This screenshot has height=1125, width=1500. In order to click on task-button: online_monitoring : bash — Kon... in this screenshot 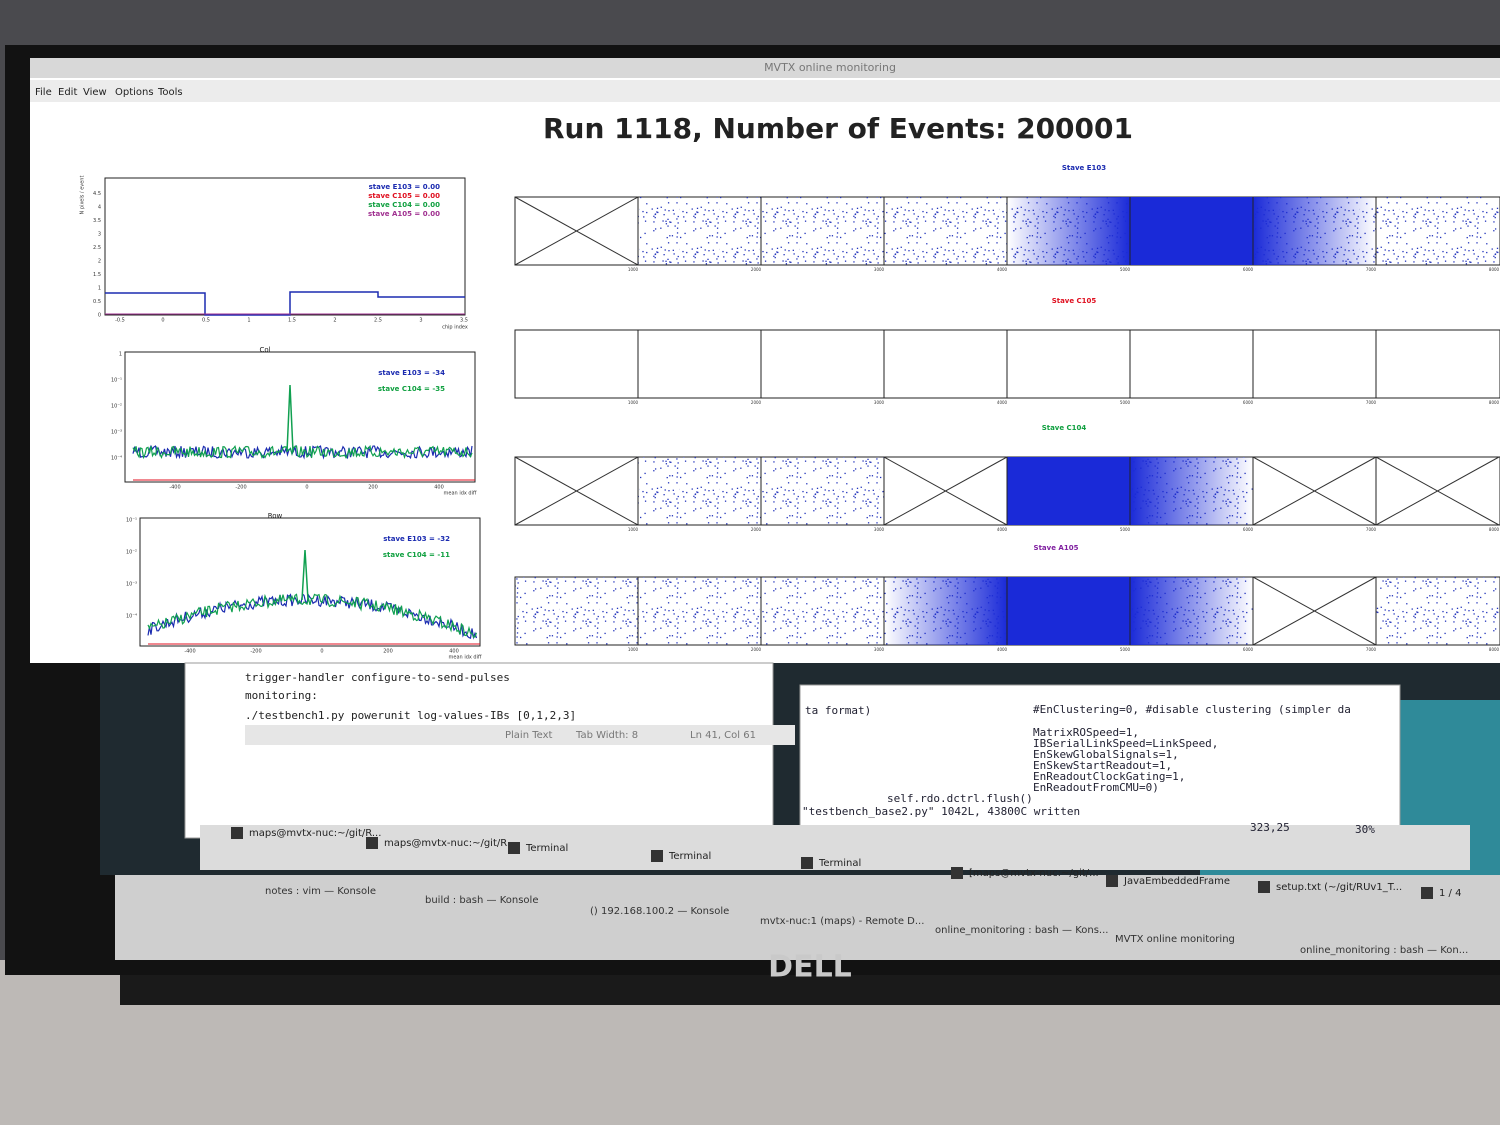, I will do `click(1384, 950)`.